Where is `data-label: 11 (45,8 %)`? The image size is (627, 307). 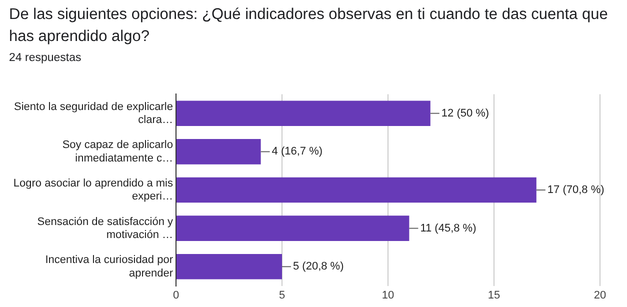 data-label: 11 (45,8 %) is located at coordinates (448, 228).